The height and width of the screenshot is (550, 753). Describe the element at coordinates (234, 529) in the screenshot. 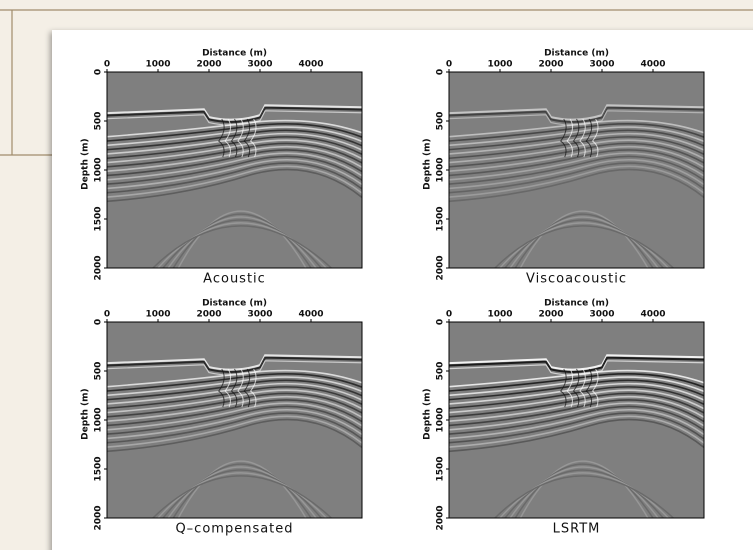

I see `panel-caption: Q–compensated` at that location.